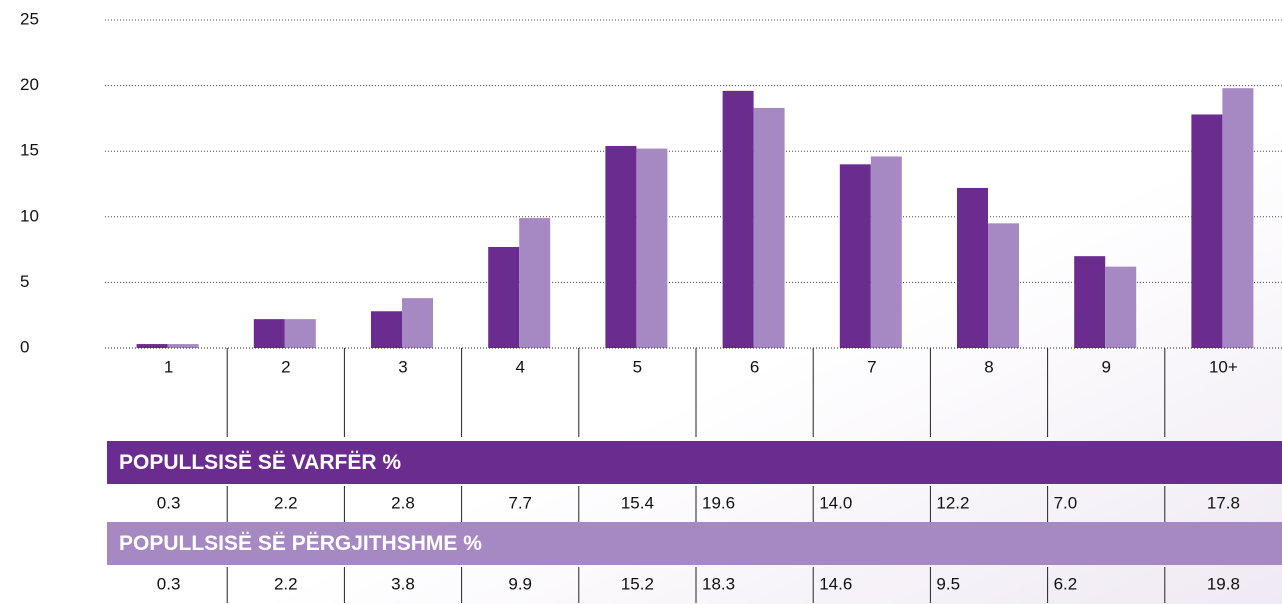 The width and height of the screenshot is (1282, 604). Describe the element at coordinates (1223, 583) in the screenshot. I see `table-value: 19.8` at that location.